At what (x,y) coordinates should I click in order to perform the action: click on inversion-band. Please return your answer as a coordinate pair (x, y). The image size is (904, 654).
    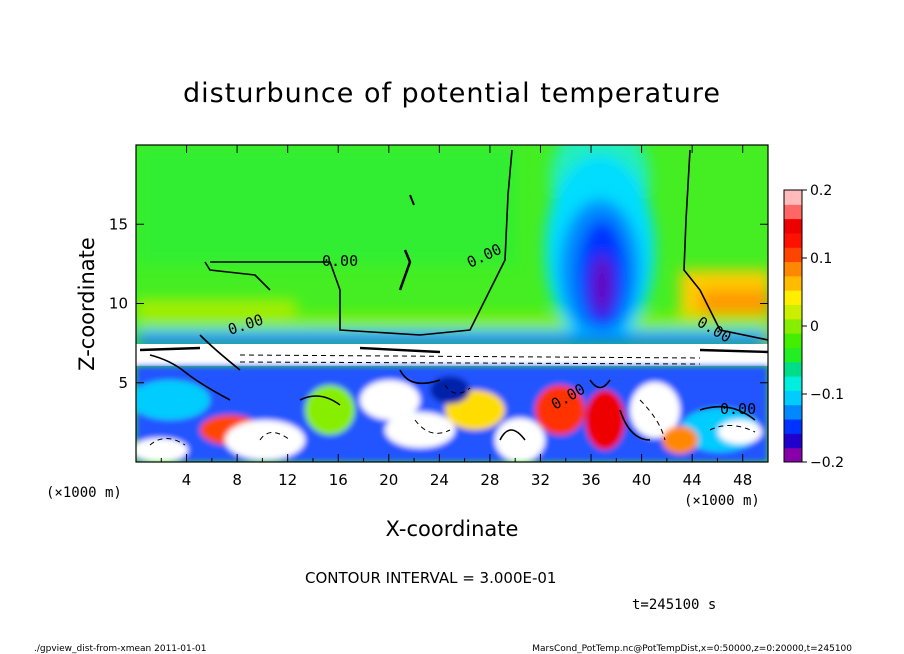
    Looking at the image, I should click on (452, 355).